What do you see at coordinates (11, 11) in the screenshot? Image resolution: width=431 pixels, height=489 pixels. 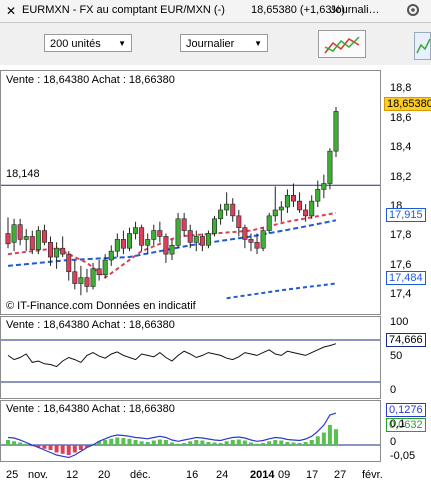 I see `close-icon: ✕` at bounding box center [11, 11].